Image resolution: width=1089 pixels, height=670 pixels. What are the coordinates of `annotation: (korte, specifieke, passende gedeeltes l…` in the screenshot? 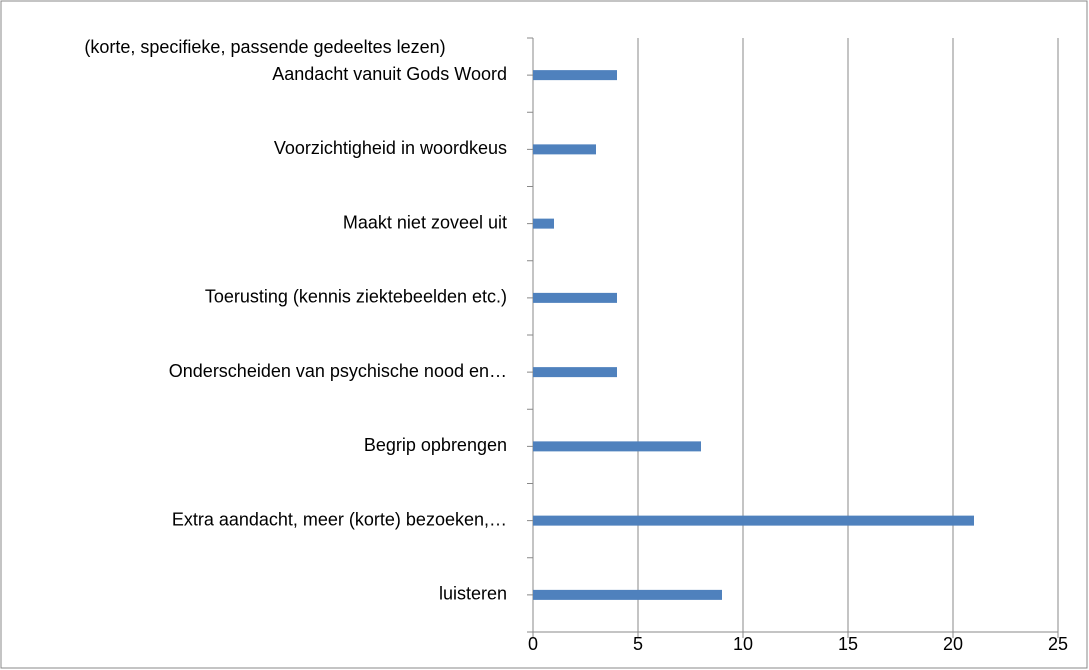 It's located at (264, 47).